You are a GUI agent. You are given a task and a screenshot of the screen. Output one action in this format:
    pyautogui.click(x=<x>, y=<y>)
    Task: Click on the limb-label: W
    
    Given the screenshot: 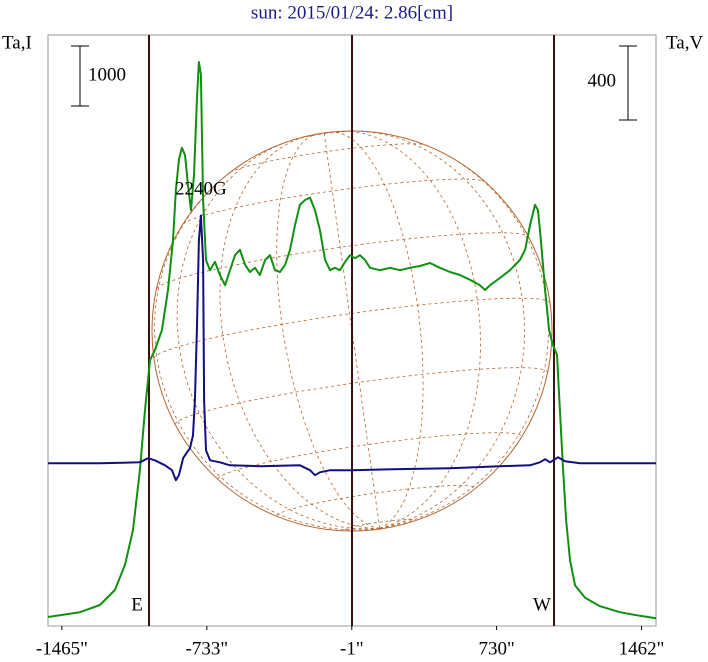 What is the action you would take?
    pyautogui.click(x=542, y=604)
    